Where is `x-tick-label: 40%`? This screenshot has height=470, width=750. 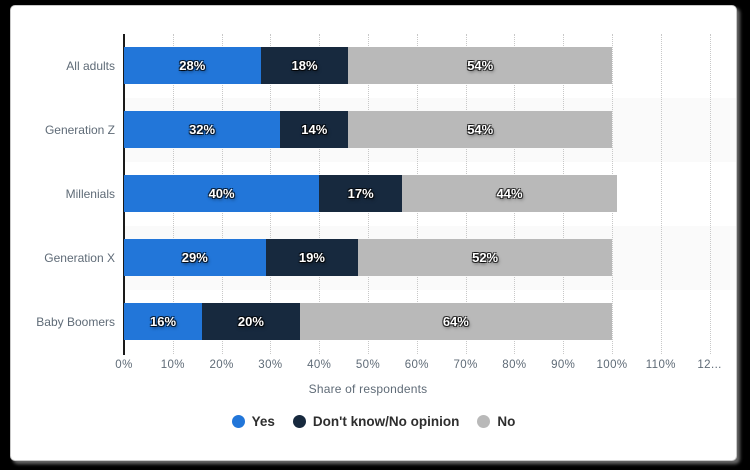 x-tick-label: 40% is located at coordinates (319, 365).